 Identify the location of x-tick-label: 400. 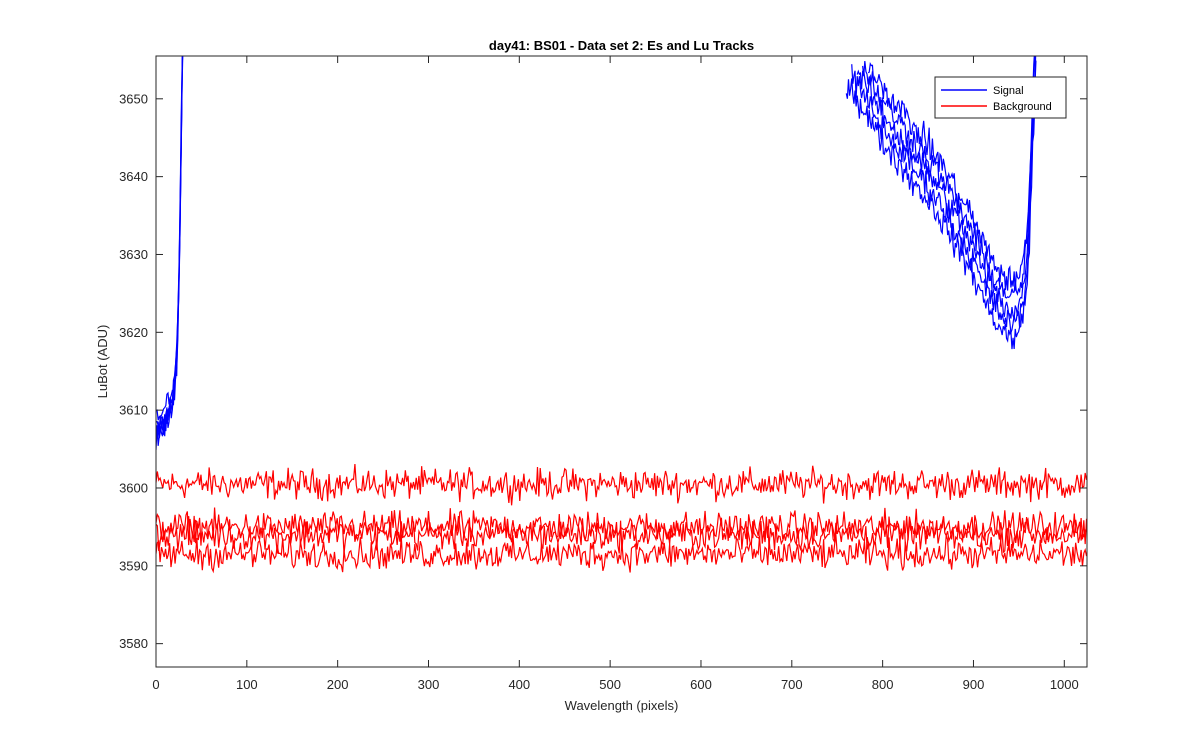
(519, 684).